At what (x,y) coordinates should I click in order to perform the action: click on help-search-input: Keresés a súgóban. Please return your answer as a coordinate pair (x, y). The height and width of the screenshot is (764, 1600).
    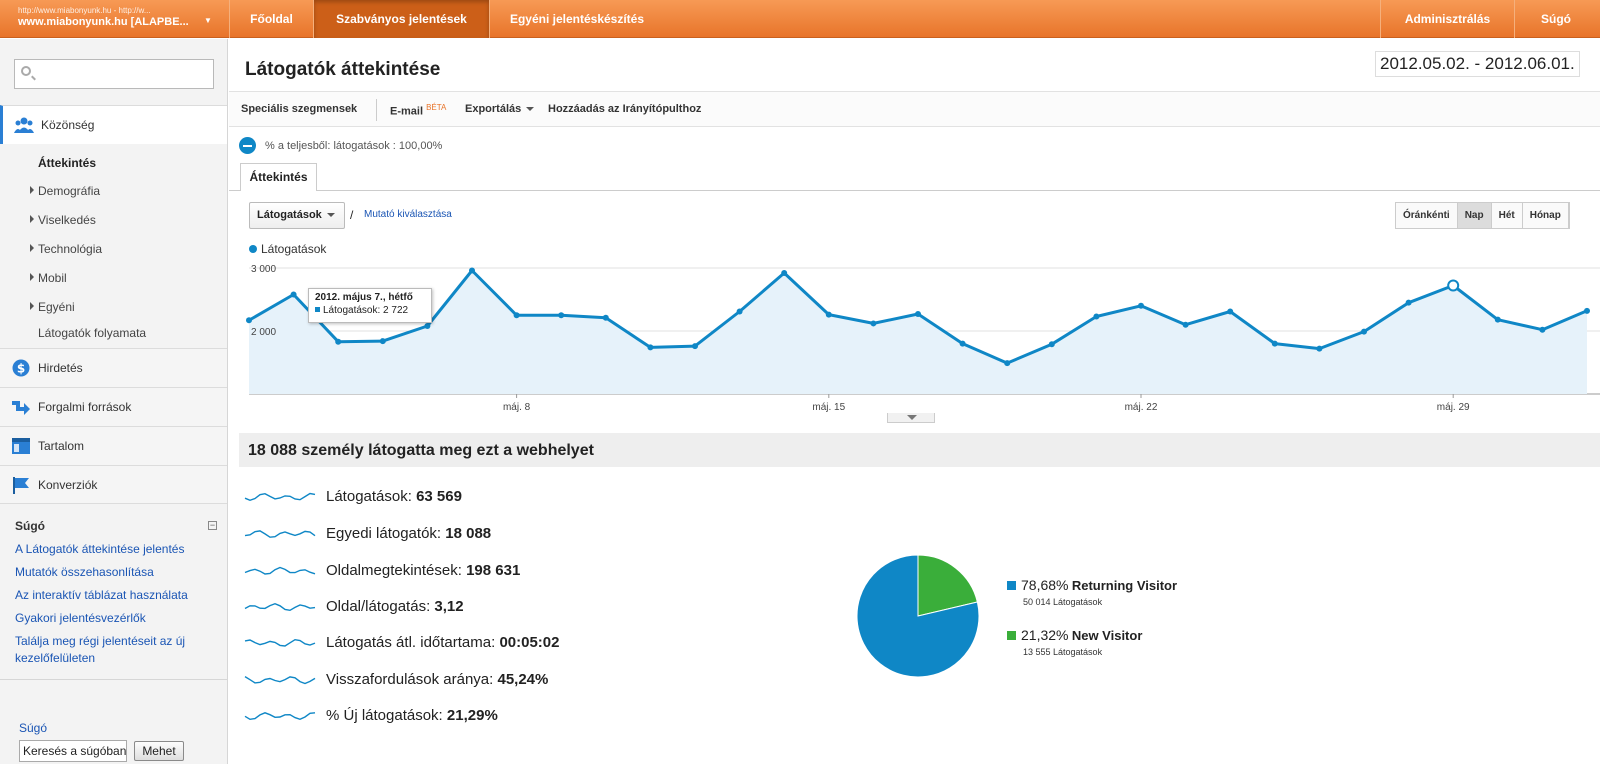
    Looking at the image, I should click on (73, 751).